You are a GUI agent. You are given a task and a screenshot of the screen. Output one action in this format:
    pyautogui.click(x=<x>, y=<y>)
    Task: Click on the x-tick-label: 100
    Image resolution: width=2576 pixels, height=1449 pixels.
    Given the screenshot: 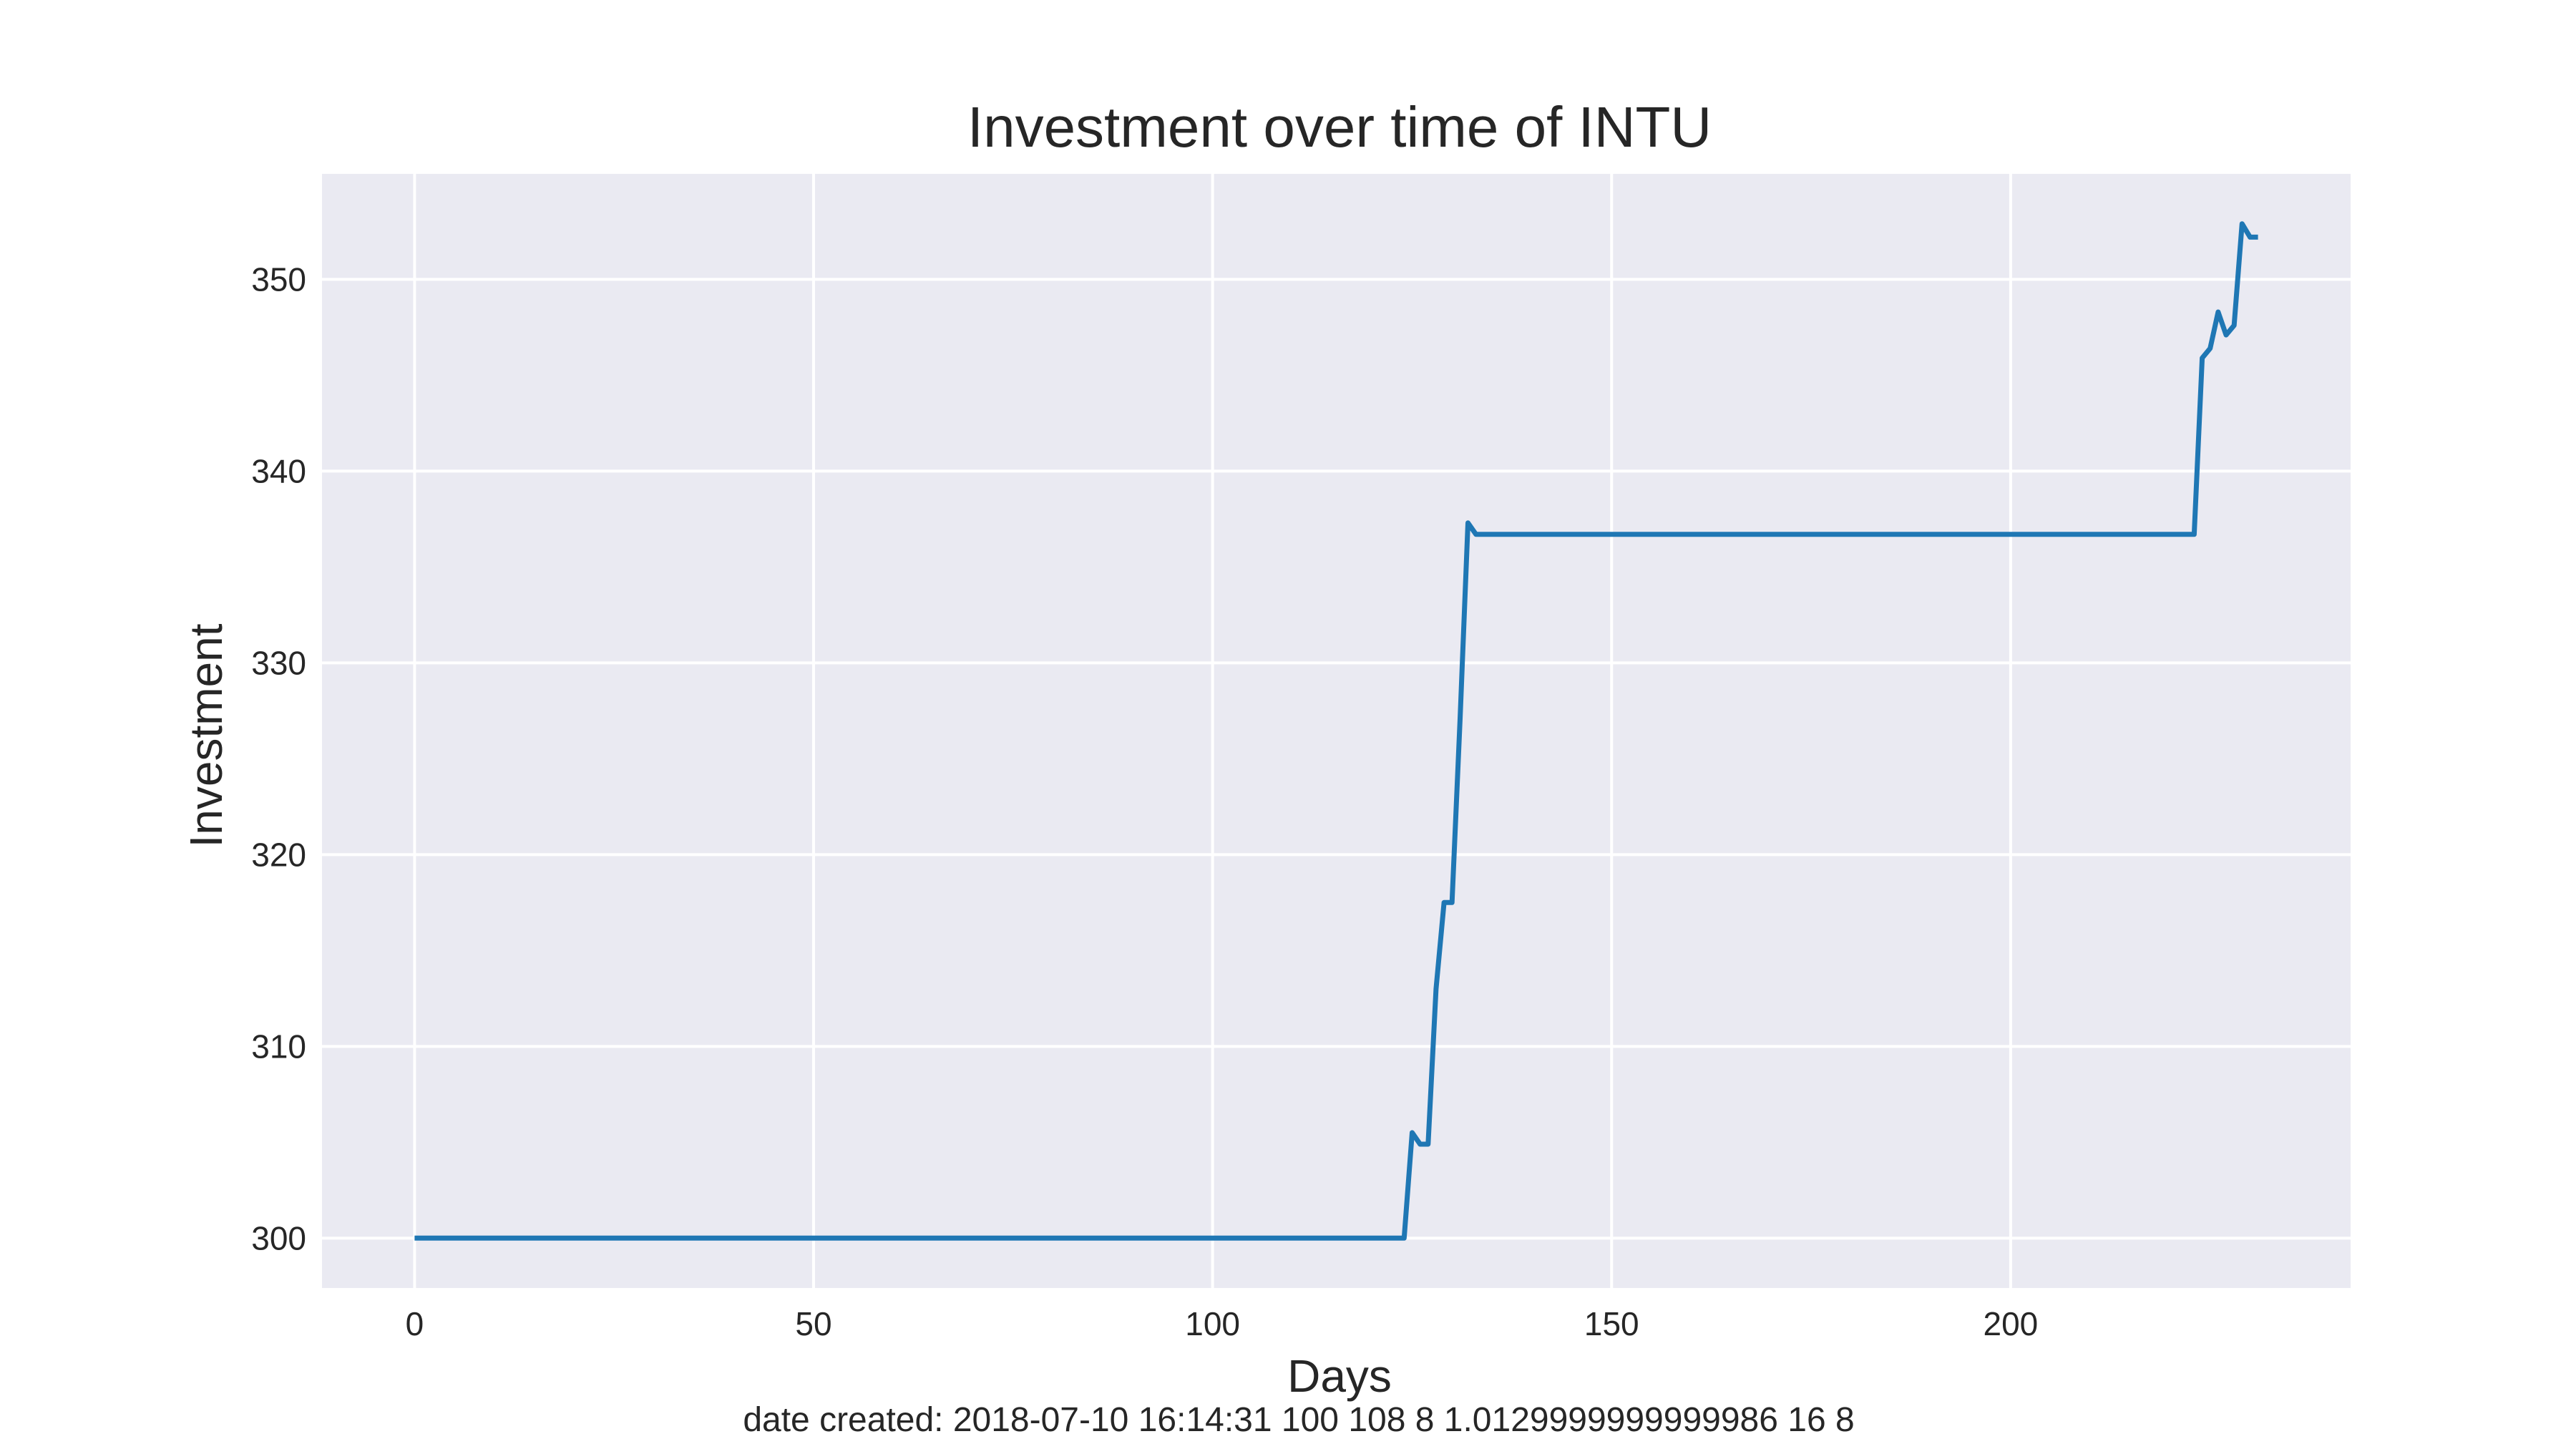 What is the action you would take?
    pyautogui.click(x=1212, y=1323)
    